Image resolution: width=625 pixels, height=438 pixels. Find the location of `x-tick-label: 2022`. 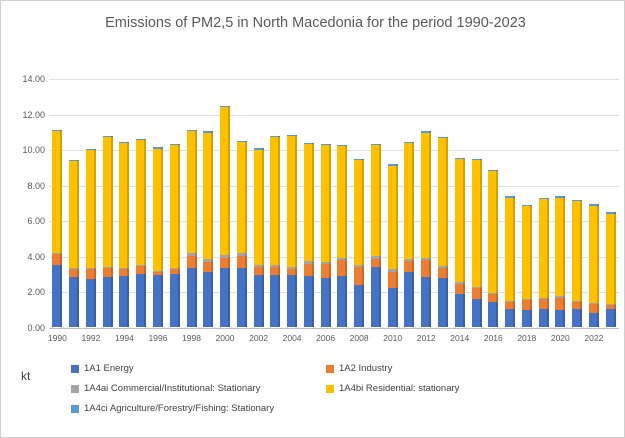

x-tick-label: 2022 is located at coordinates (594, 338).